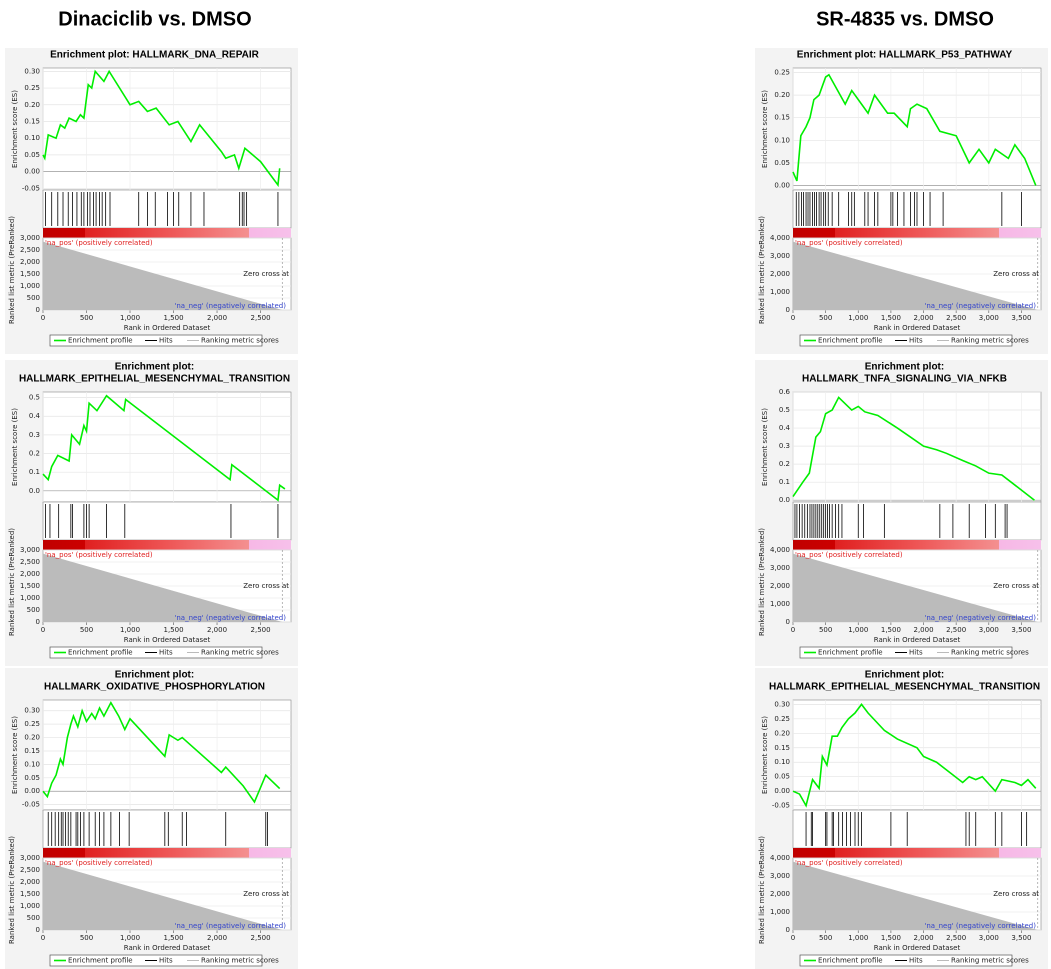  What do you see at coordinates (924, 318) in the screenshot?
I see `x-tick-label: 2,000` at bounding box center [924, 318].